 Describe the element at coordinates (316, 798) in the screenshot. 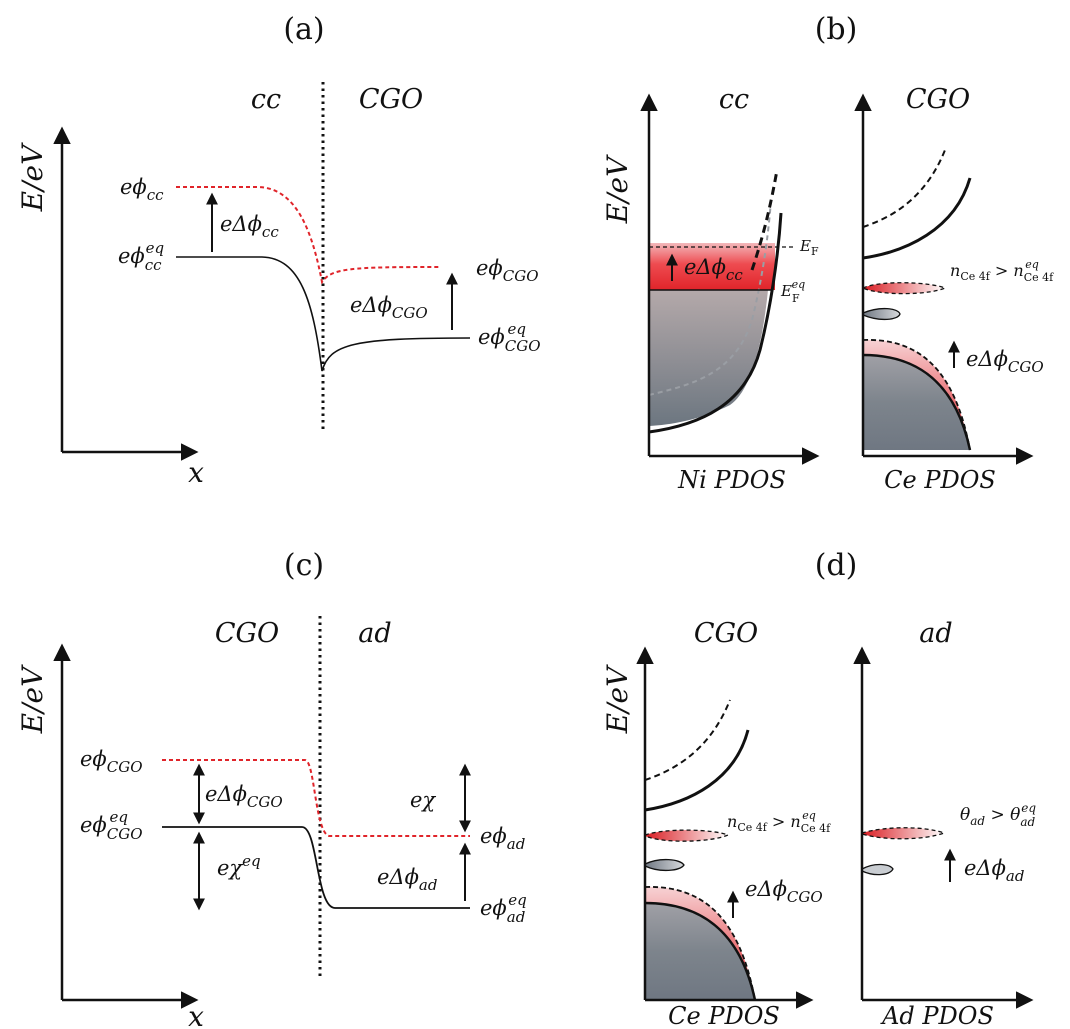

I see `panel-c-perturbed-potential` at that location.